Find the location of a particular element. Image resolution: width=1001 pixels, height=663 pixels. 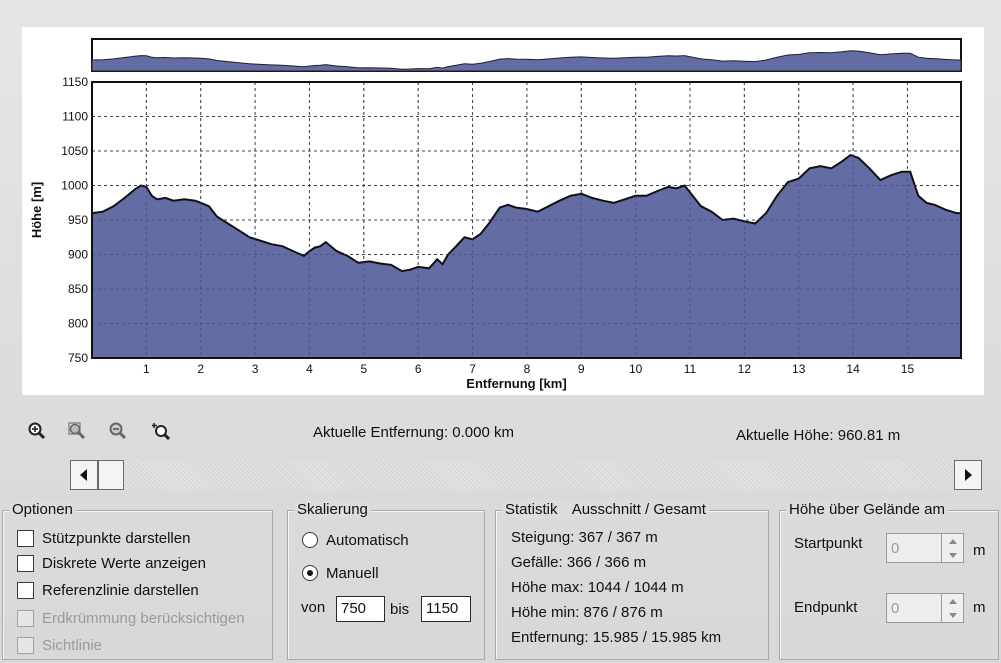

x-tick-label: 15 is located at coordinates (908, 369).